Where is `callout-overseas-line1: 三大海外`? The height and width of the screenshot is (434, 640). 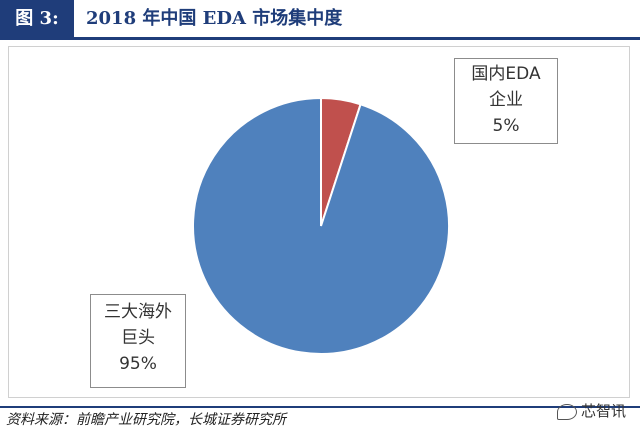
callout-overseas-line1: 三大海外 is located at coordinates (138, 312).